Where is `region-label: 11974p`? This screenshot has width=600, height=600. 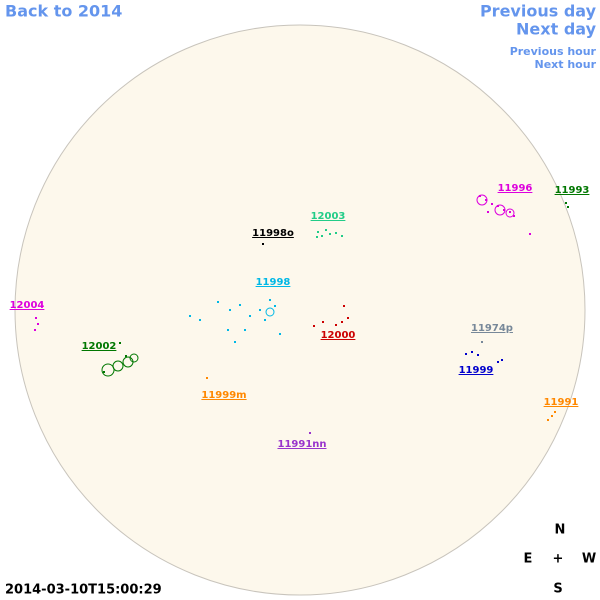
region-label: 11974p is located at coordinates (492, 328).